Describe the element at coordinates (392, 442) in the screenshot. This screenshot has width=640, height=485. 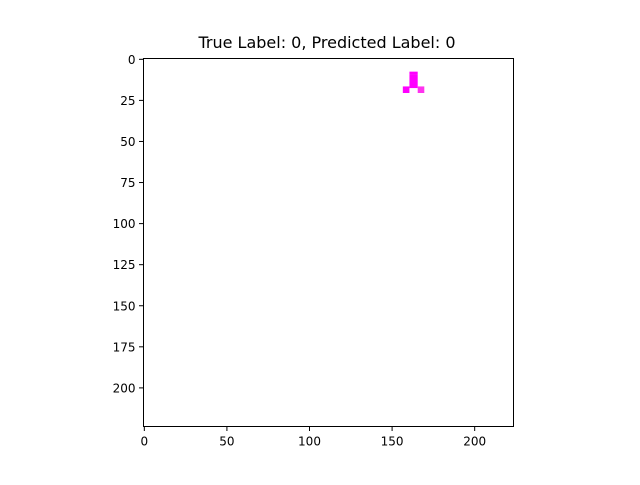
I see `x-tick-label: 150` at that location.